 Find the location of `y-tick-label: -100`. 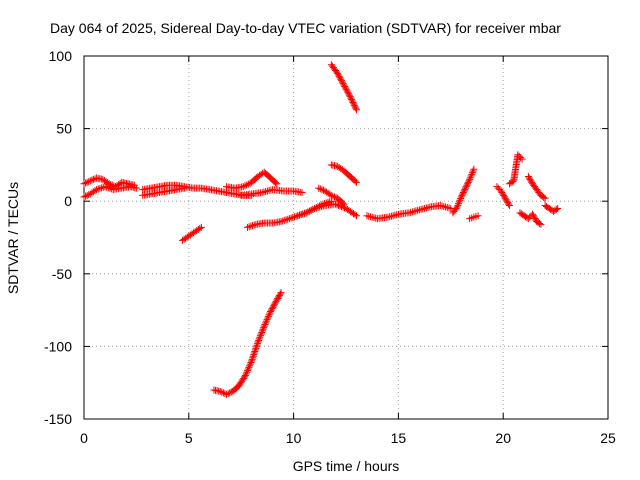

y-tick-label: -100 is located at coordinates (58, 346).